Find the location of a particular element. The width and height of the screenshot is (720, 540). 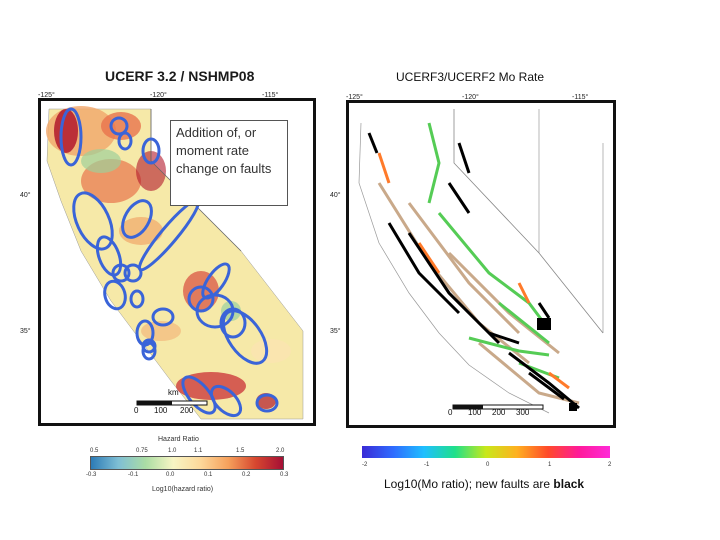

colorbar-label: 0.2 is located at coordinates (246, 475).